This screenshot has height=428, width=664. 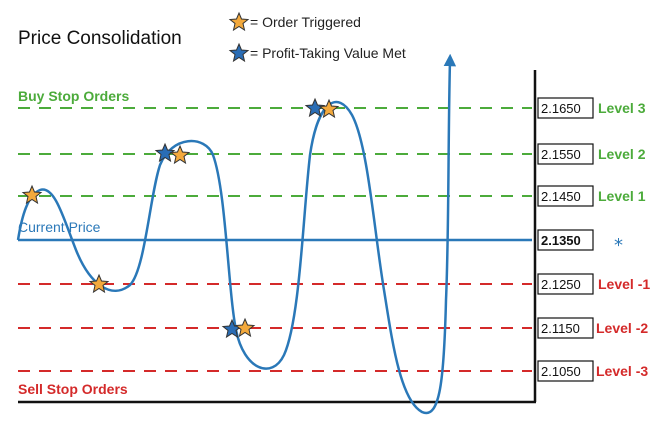 I want to click on level-neg1-name: Level -1, so click(x=624, y=284).